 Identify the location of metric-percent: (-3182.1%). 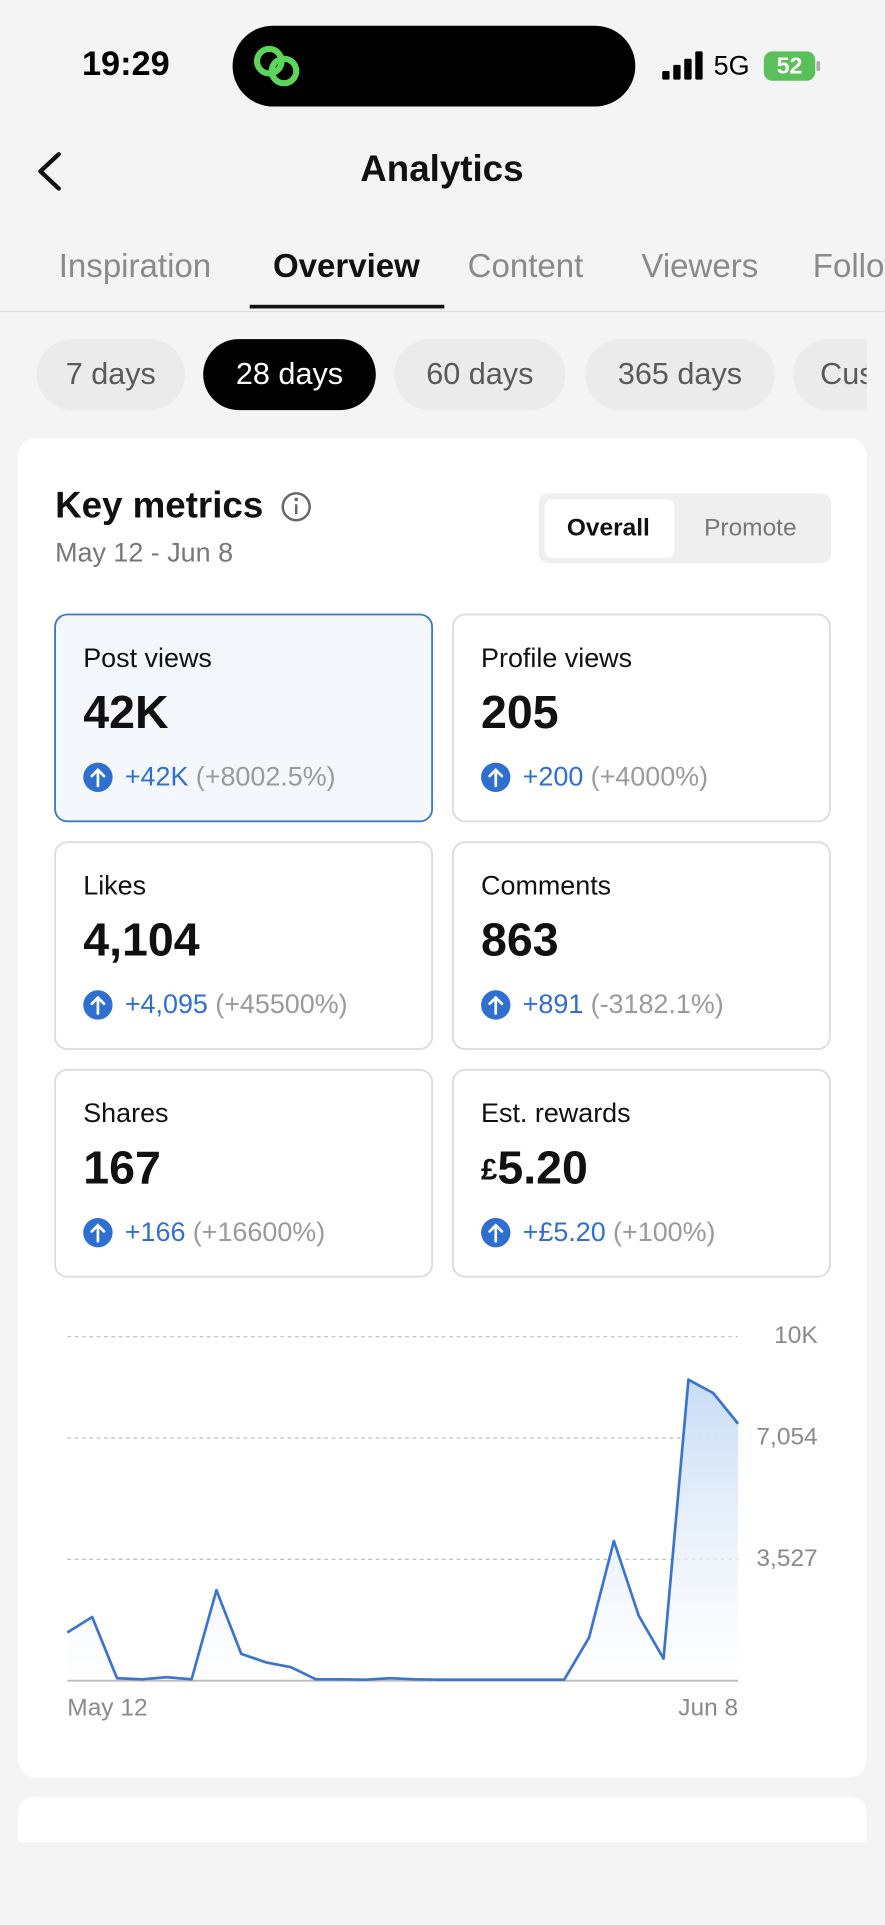
(657, 1004).